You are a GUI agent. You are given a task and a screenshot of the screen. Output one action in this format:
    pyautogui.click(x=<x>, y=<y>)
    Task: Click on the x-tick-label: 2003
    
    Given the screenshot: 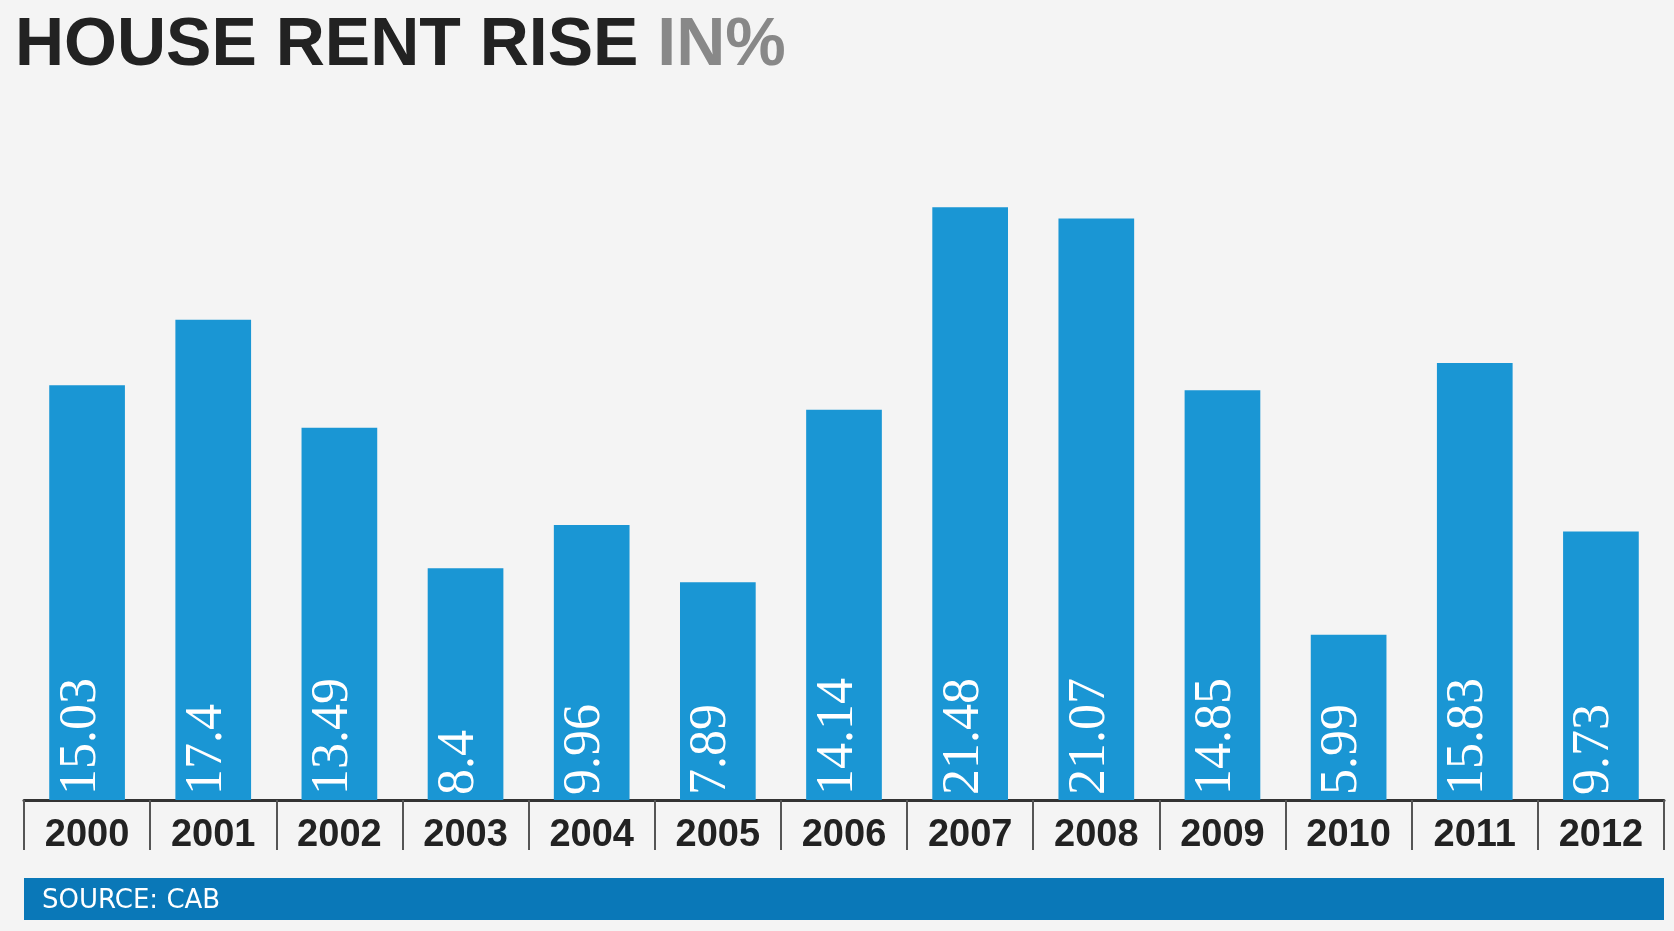 What is the action you would take?
    pyautogui.click(x=465, y=833)
    